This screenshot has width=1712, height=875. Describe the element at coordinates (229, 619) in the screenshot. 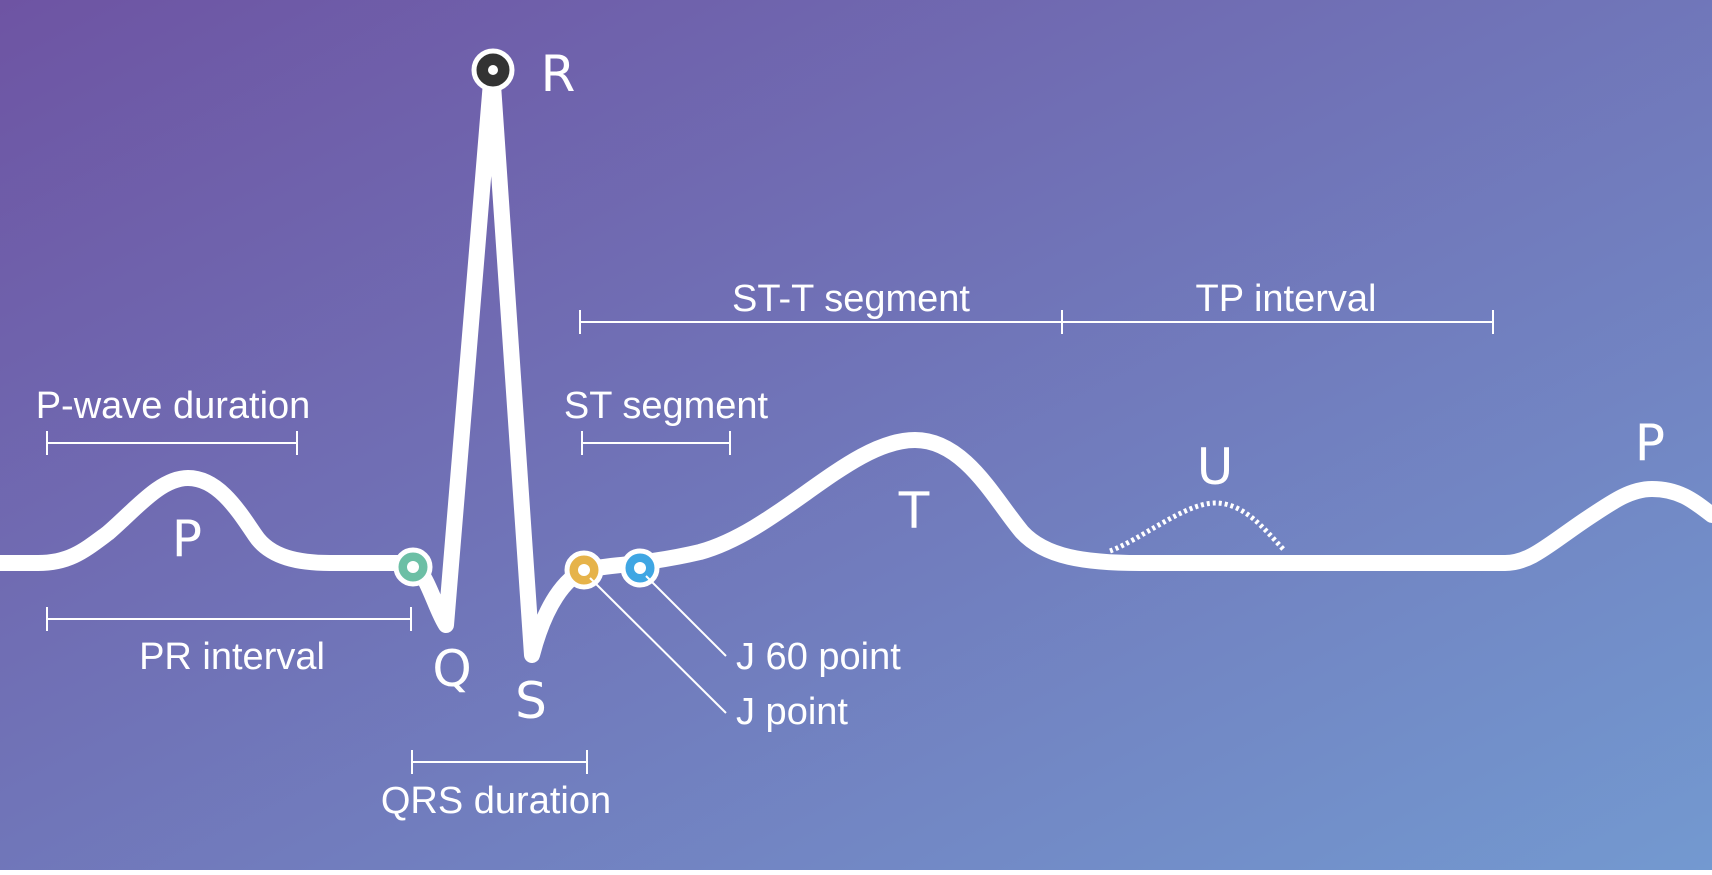

I see `pr-interval-bracket` at that location.